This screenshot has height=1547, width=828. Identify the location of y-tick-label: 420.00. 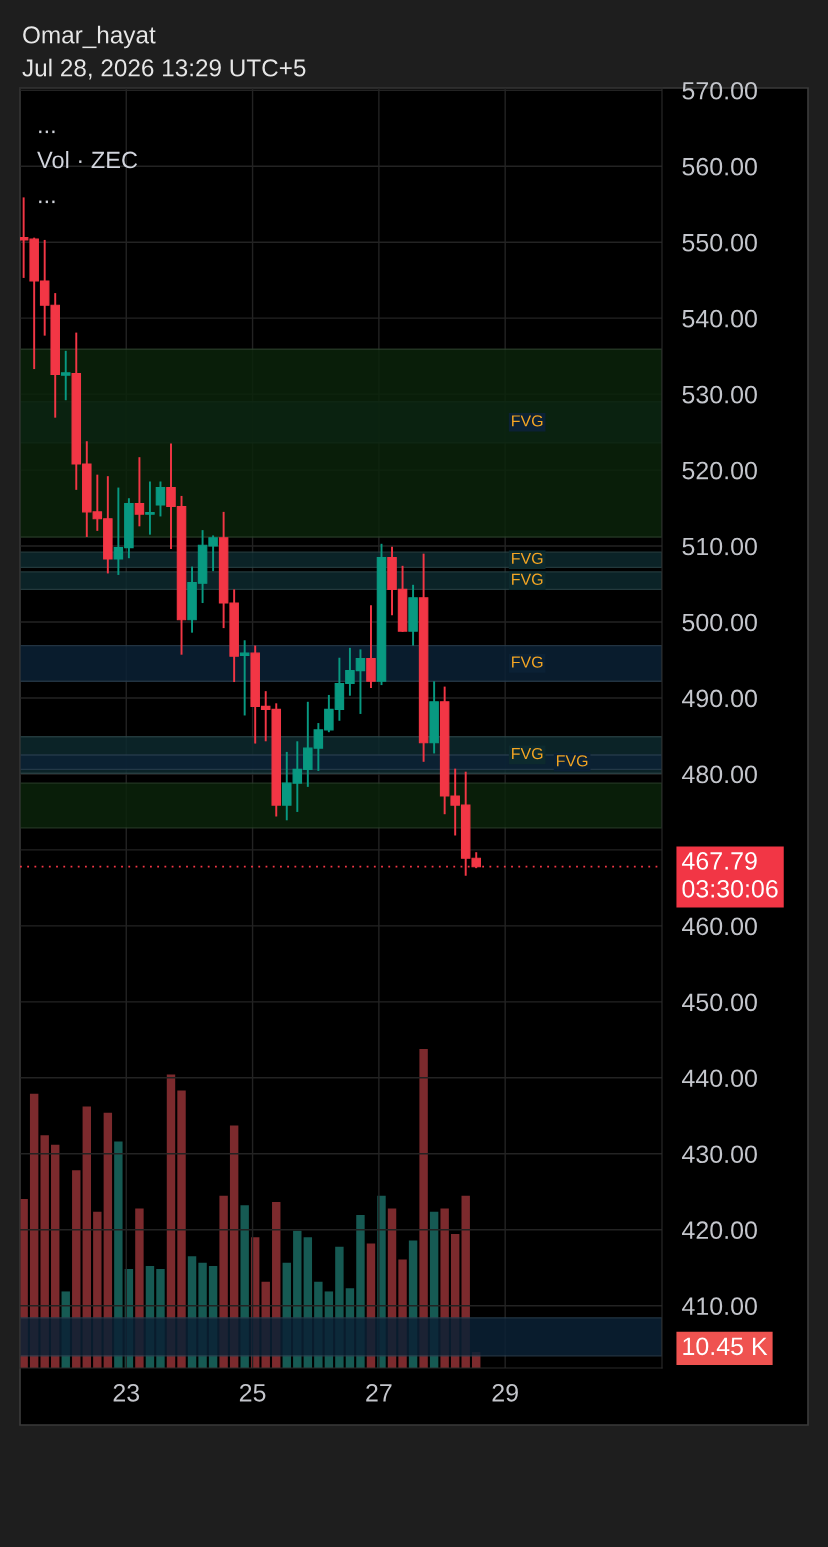
(719, 1230).